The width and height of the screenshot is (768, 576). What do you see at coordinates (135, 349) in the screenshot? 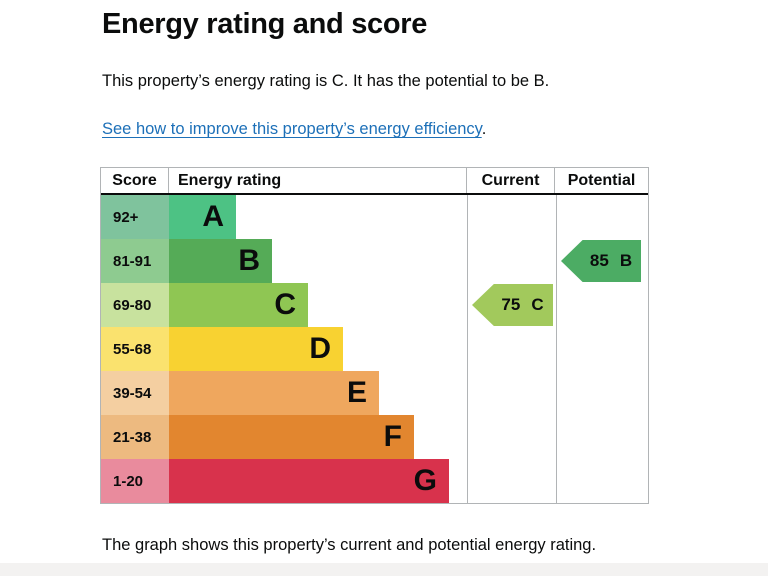
I see `score-range-d: 55-68` at bounding box center [135, 349].